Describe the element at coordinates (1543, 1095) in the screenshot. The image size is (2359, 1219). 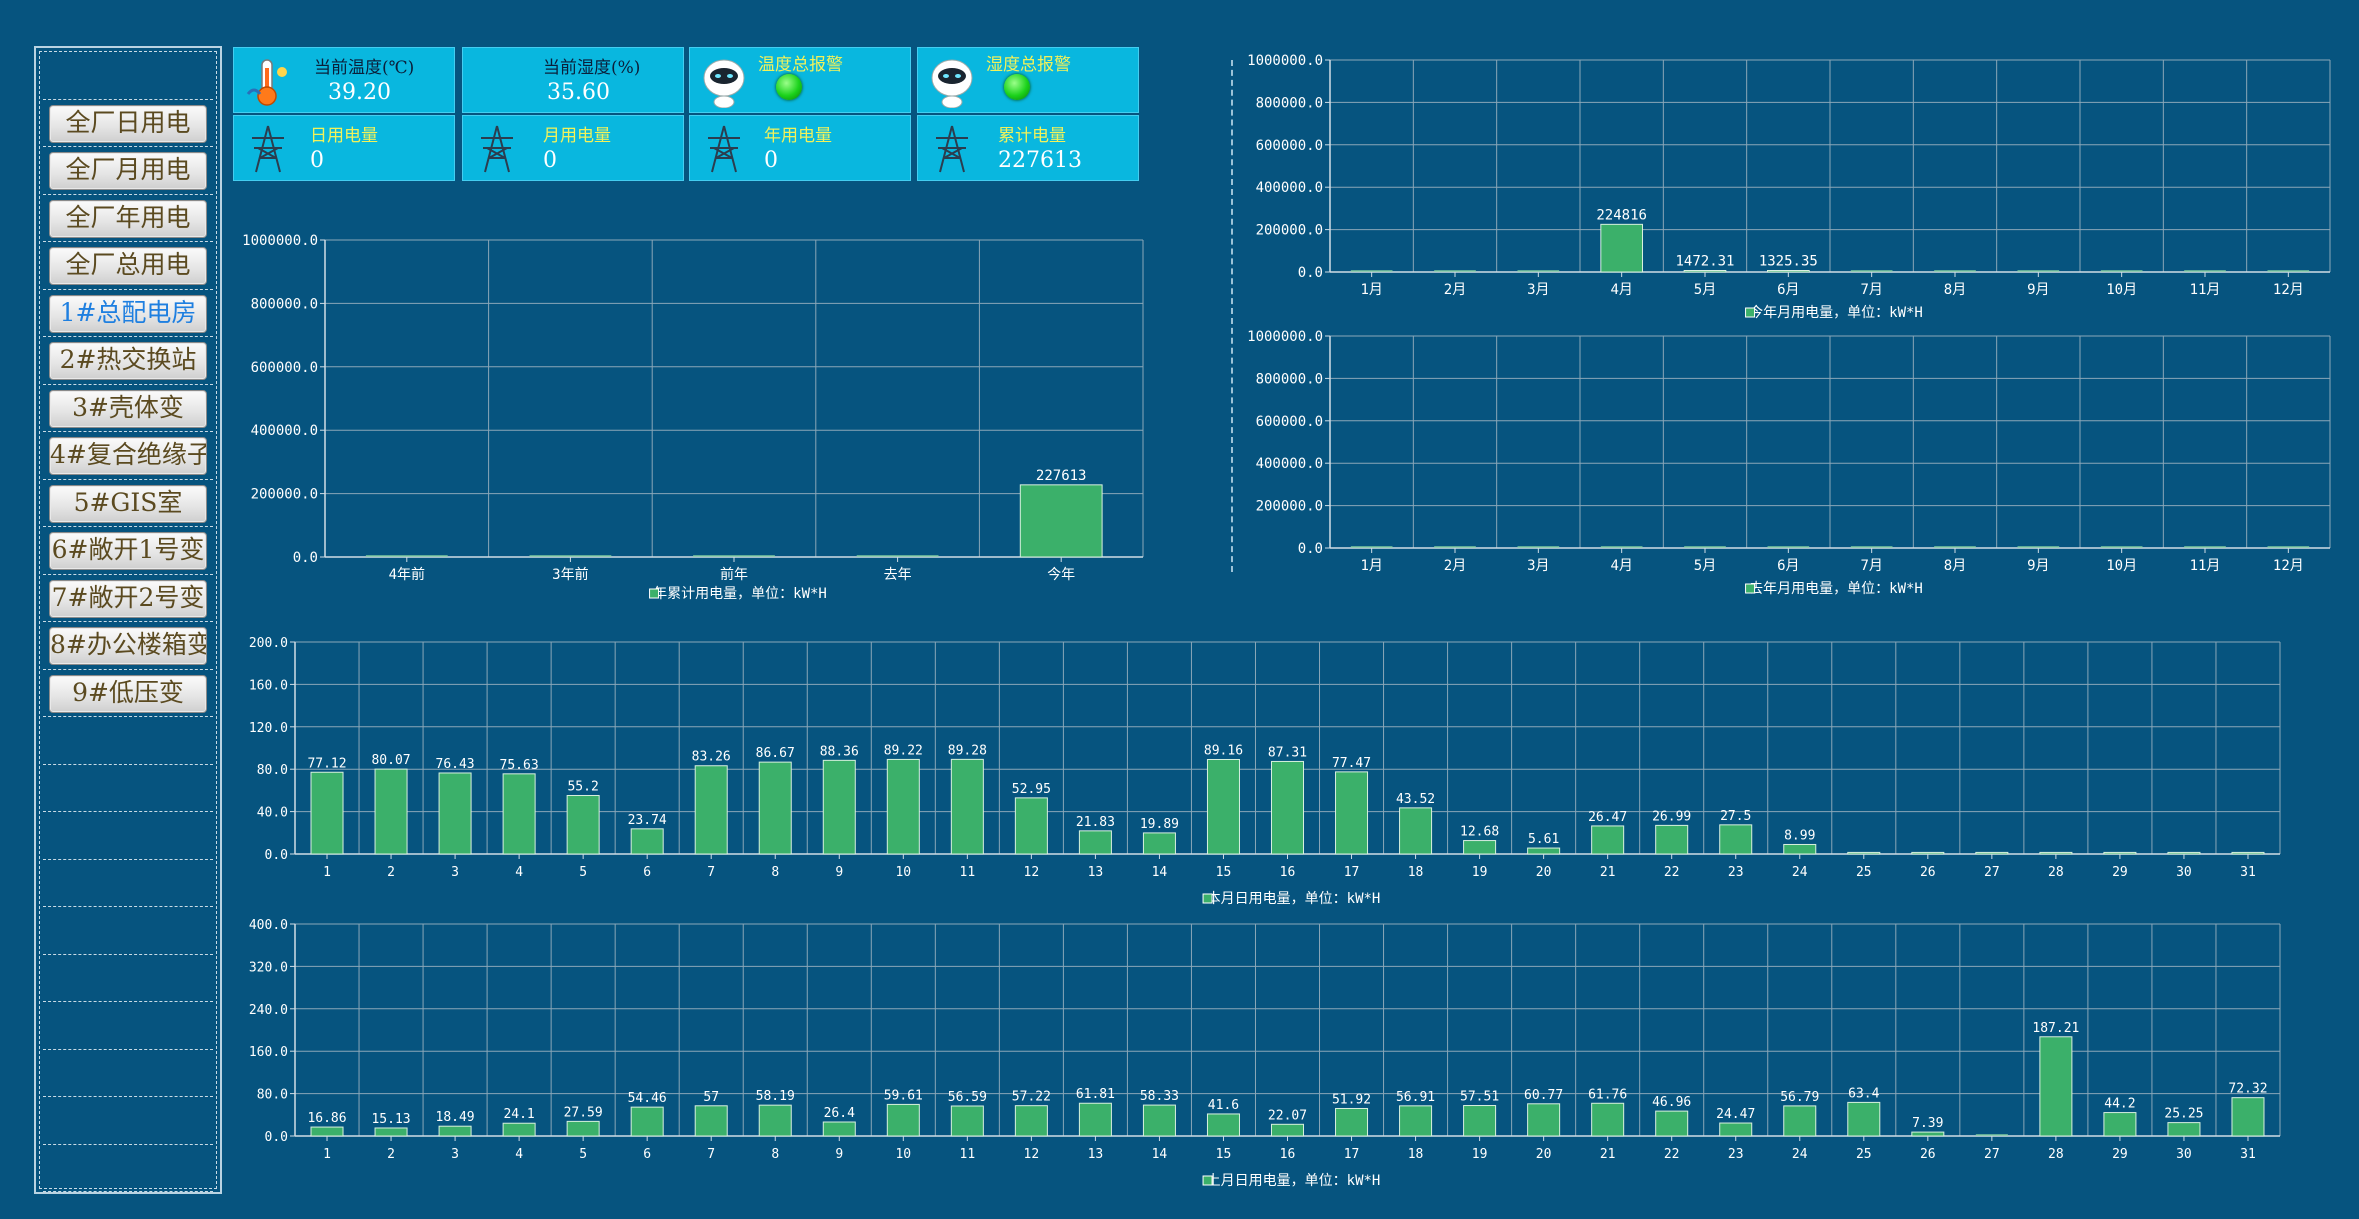
I see `data-label: 60.77` at that location.